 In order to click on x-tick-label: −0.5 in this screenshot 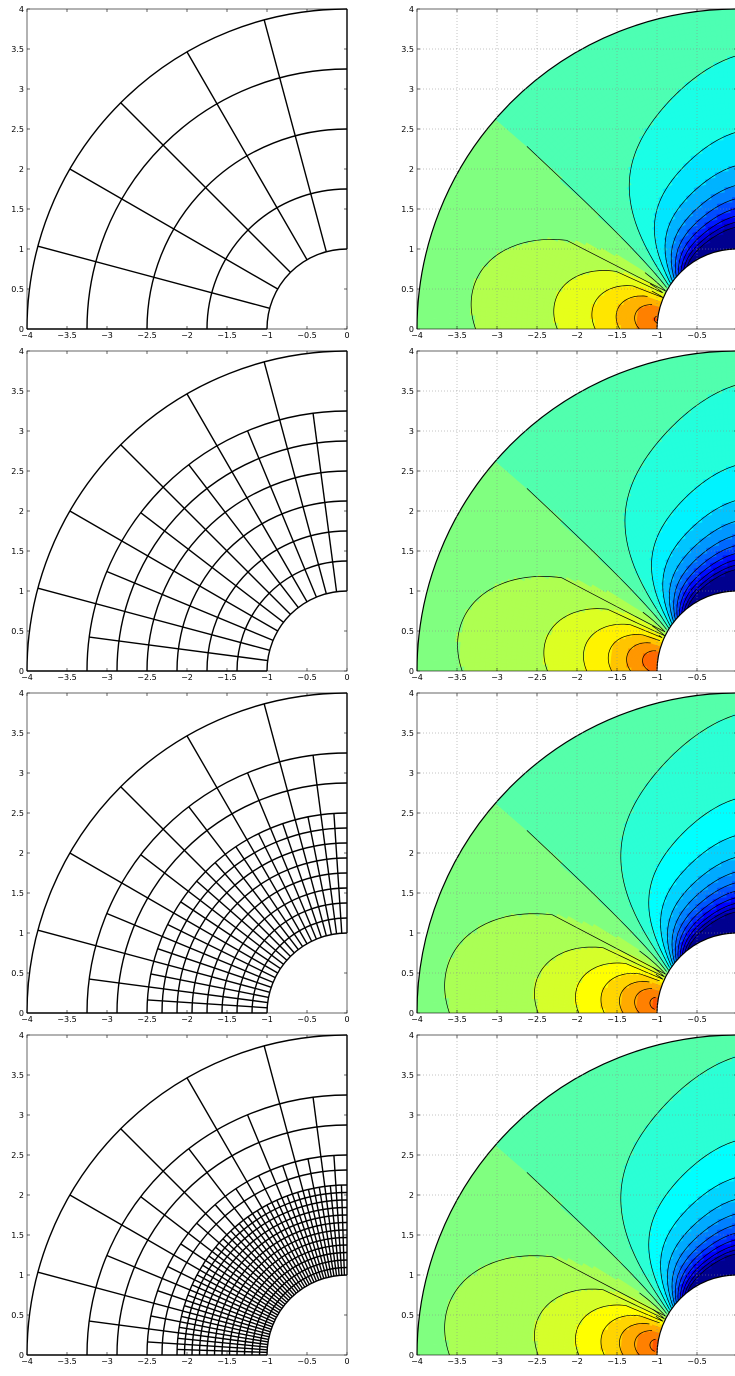, I will do `click(306, 677)`.